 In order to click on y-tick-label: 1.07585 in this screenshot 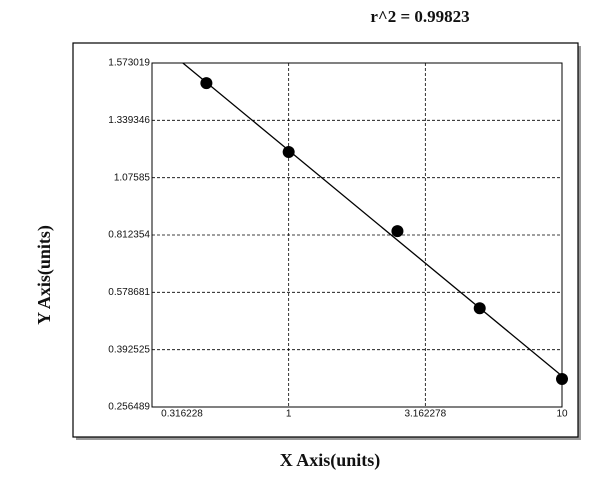, I will do `click(132, 177)`.